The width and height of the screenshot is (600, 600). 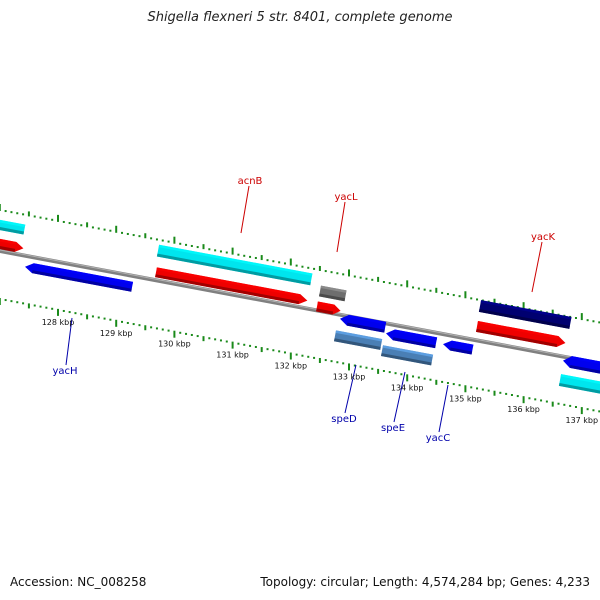 What do you see at coordinates (69, 341) in the screenshot?
I see `label-line-yacH` at bounding box center [69, 341].